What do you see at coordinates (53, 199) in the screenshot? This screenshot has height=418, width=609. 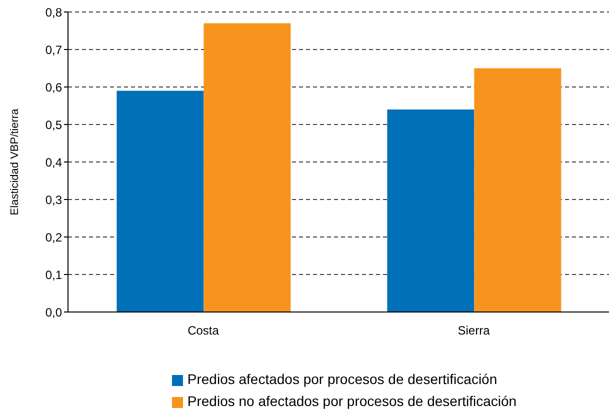 I see `y-tick-label: 0,3` at bounding box center [53, 199].